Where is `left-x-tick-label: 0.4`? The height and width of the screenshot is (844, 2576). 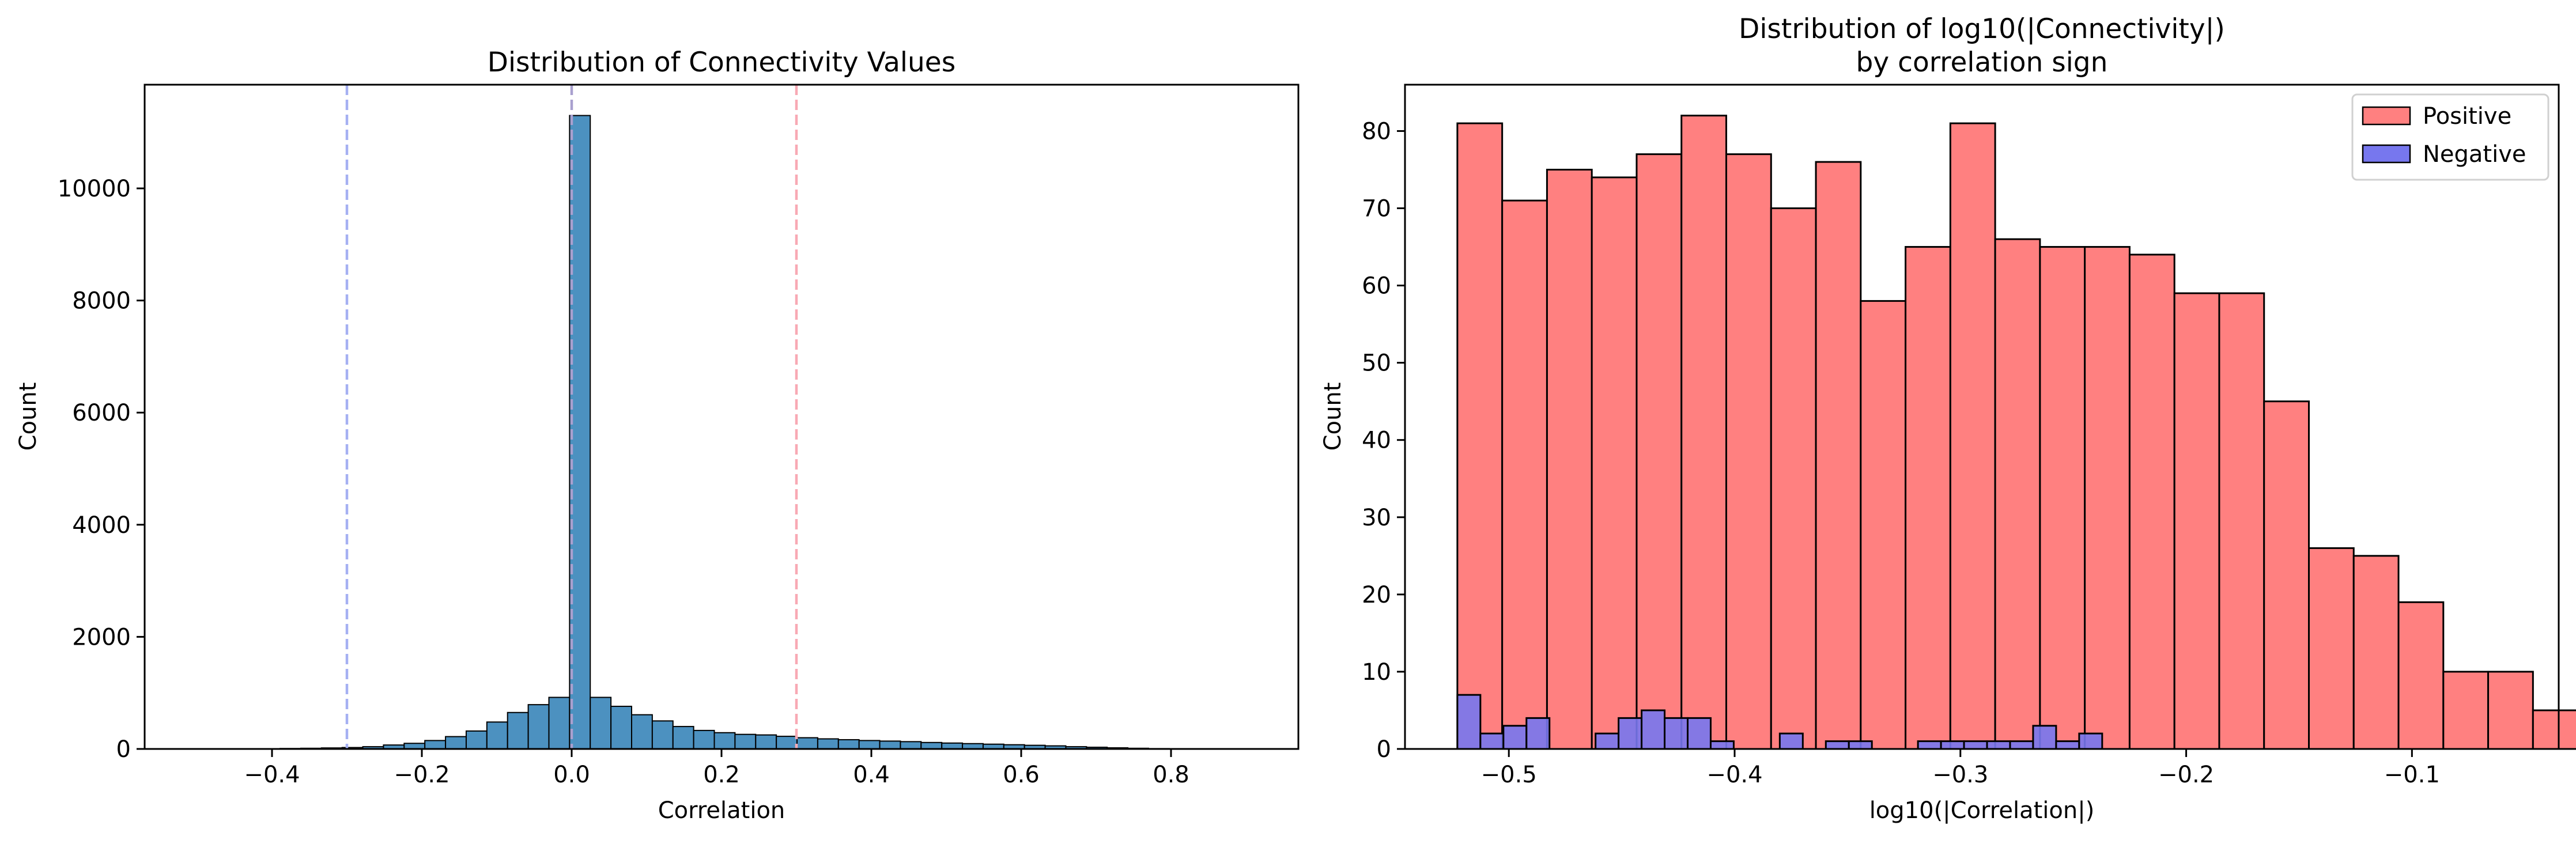 left-x-tick-label: 0.4 is located at coordinates (871, 775).